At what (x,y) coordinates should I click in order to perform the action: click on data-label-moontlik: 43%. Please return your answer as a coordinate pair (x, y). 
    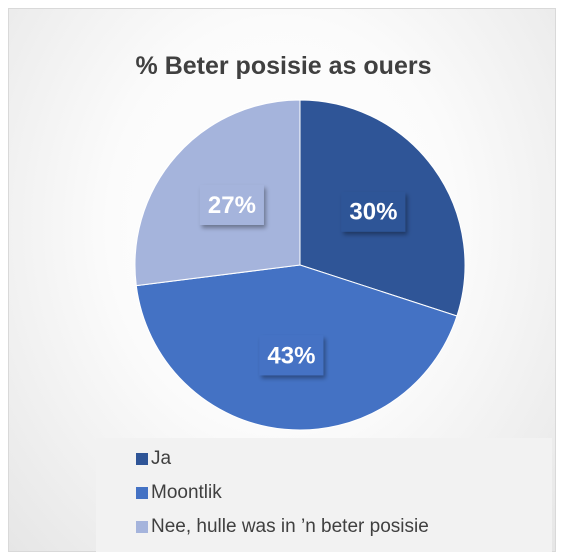
    Looking at the image, I should click on (291, 355).